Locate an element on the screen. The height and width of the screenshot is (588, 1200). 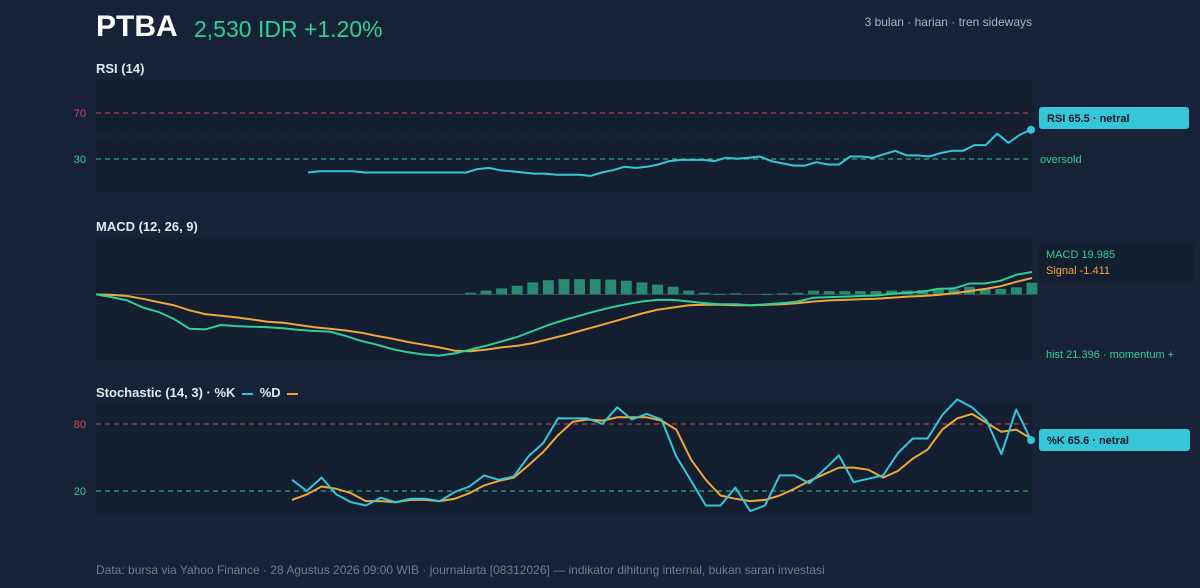
d-legend-label: %D is located at coordinates (270, 392).